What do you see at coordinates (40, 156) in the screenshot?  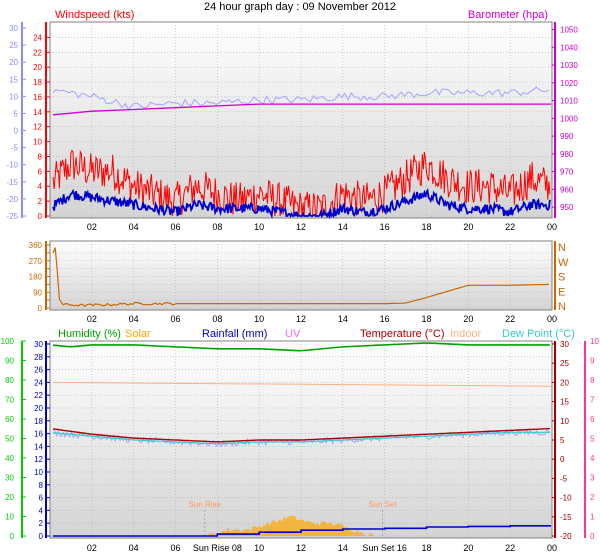 I see `wind-axis-tick-label: 8` at bounding box center [40, 156].